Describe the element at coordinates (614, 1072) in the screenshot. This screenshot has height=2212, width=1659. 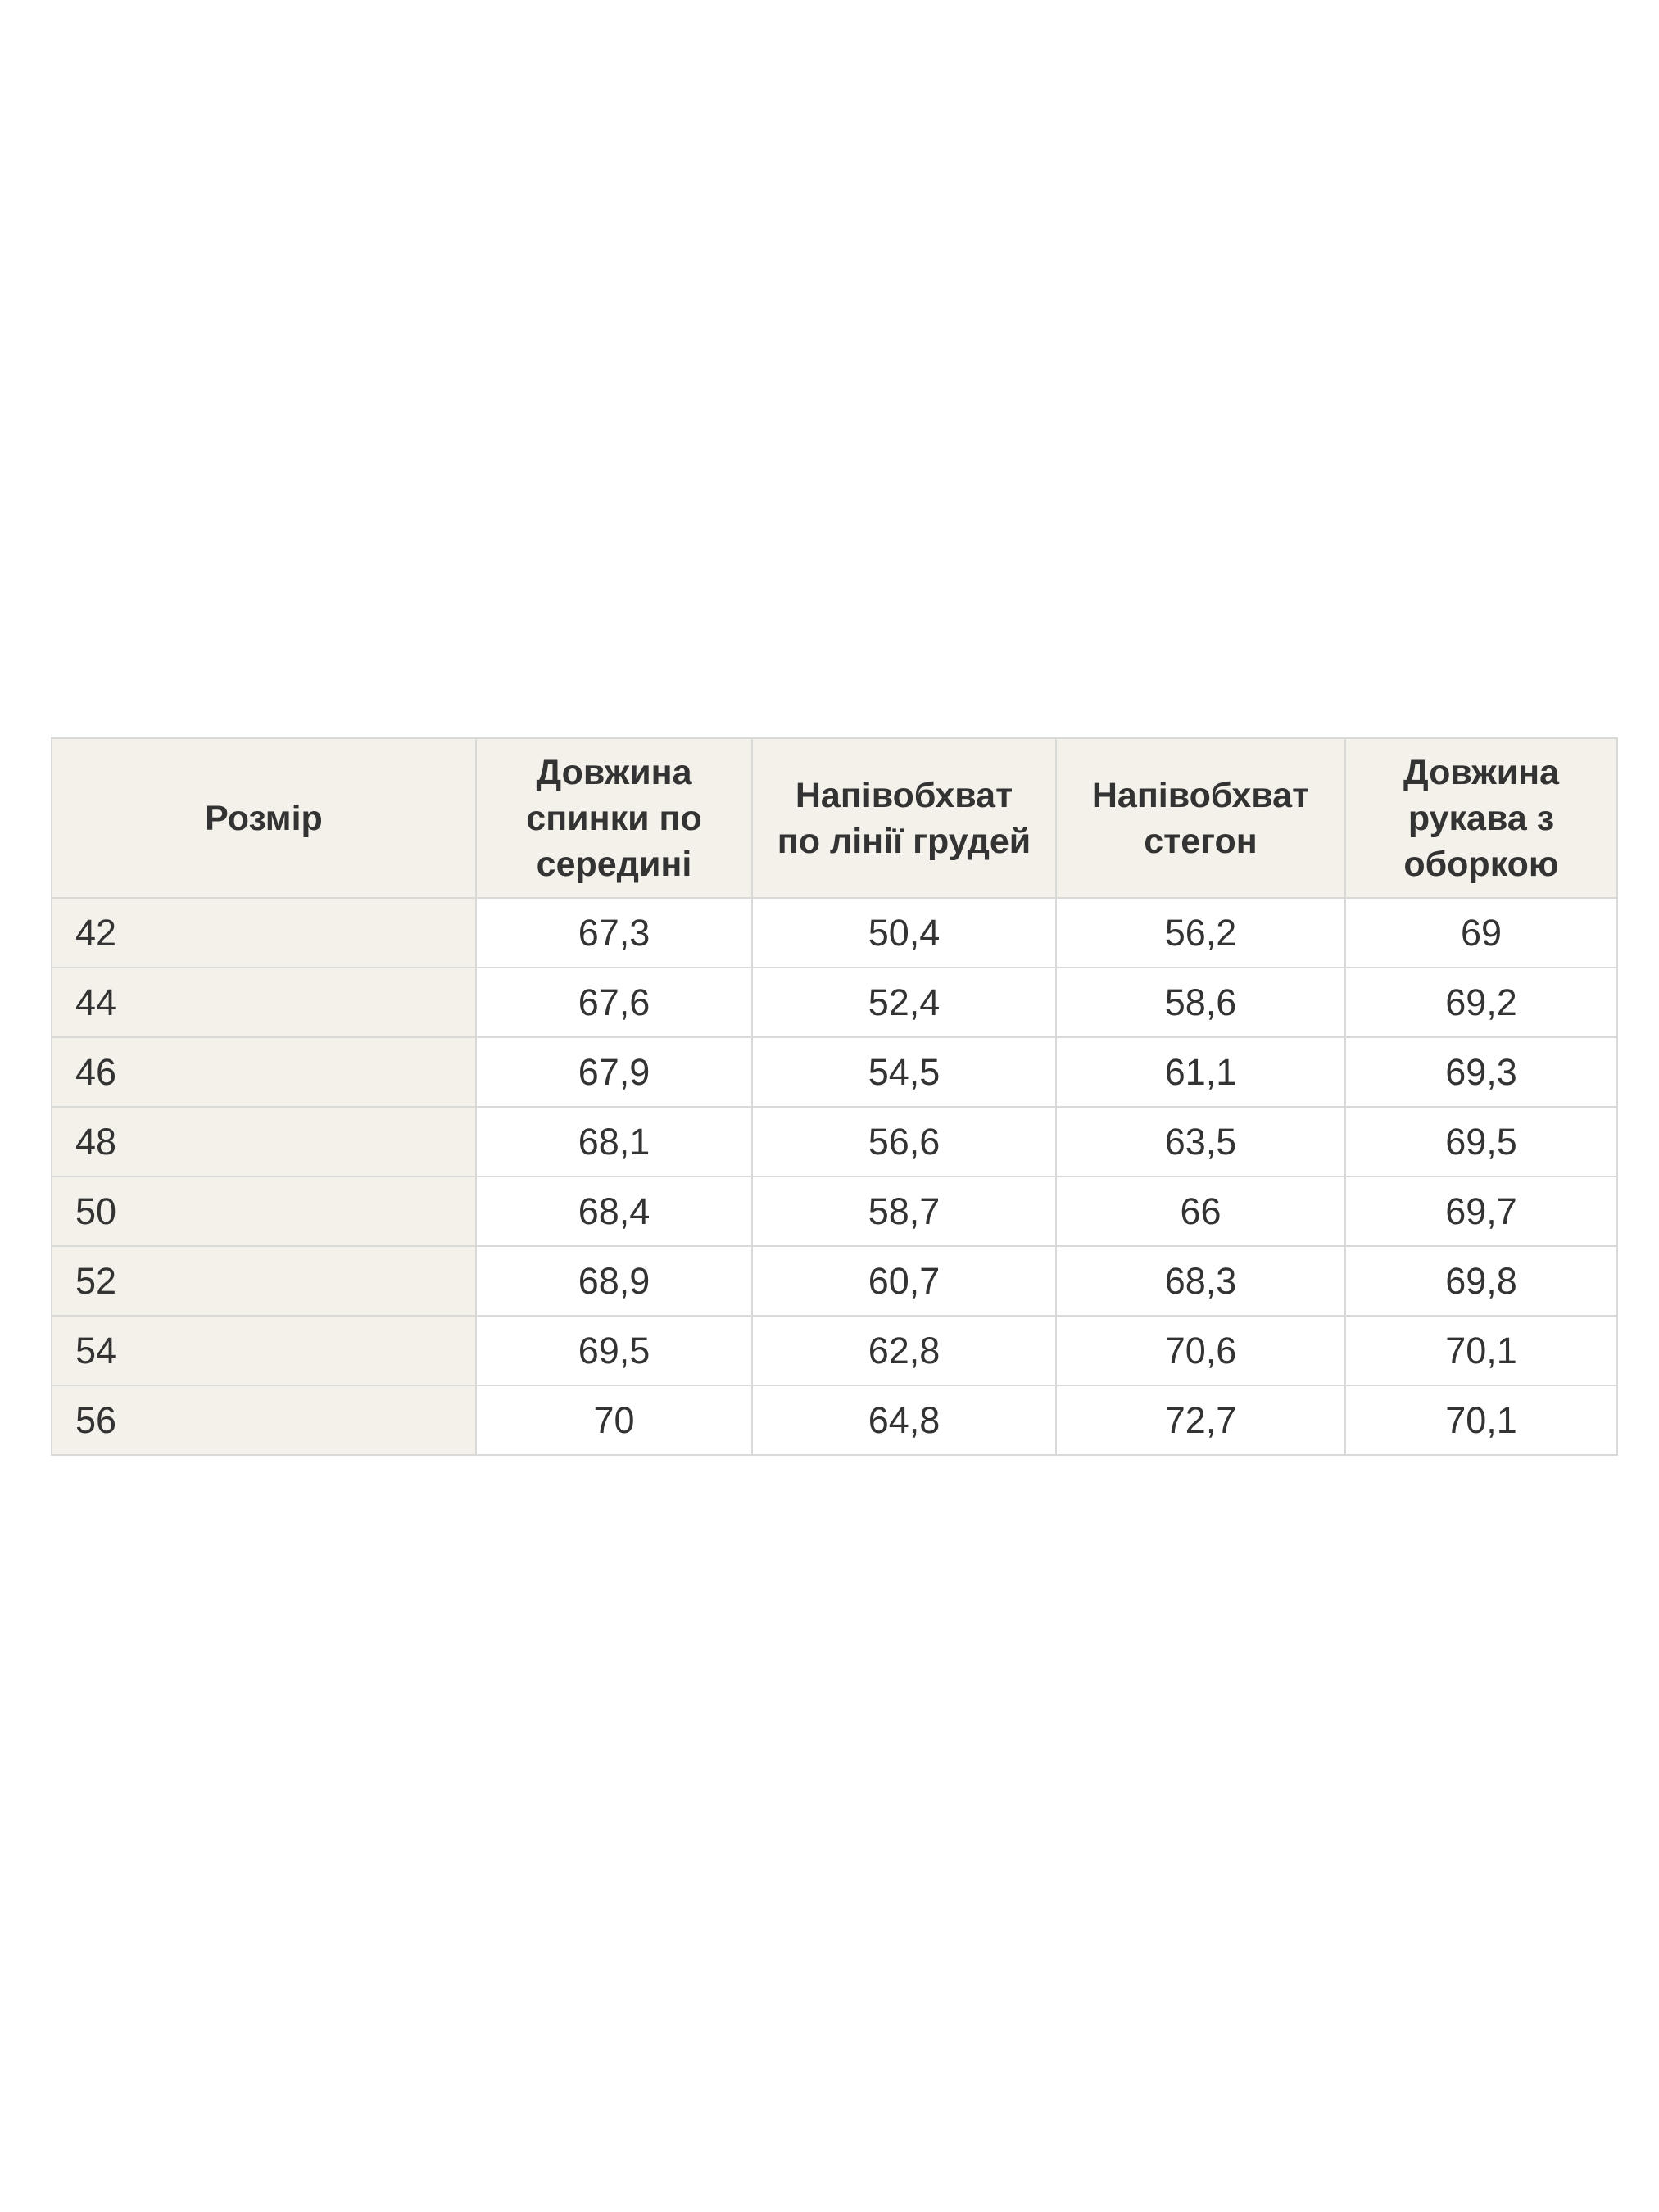
I see `measurement-cell: 67,9` at that location.